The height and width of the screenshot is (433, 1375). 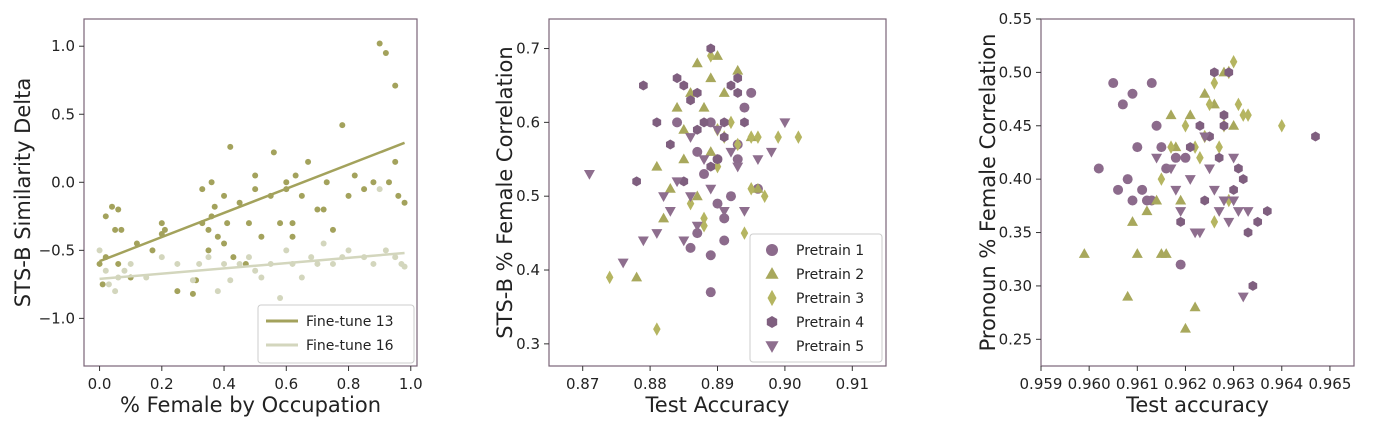 What do you see at coordinates (1015, 179) in the screenshot?
I see `y-tick-label: 0.40` at bounding box center [1015, 179].